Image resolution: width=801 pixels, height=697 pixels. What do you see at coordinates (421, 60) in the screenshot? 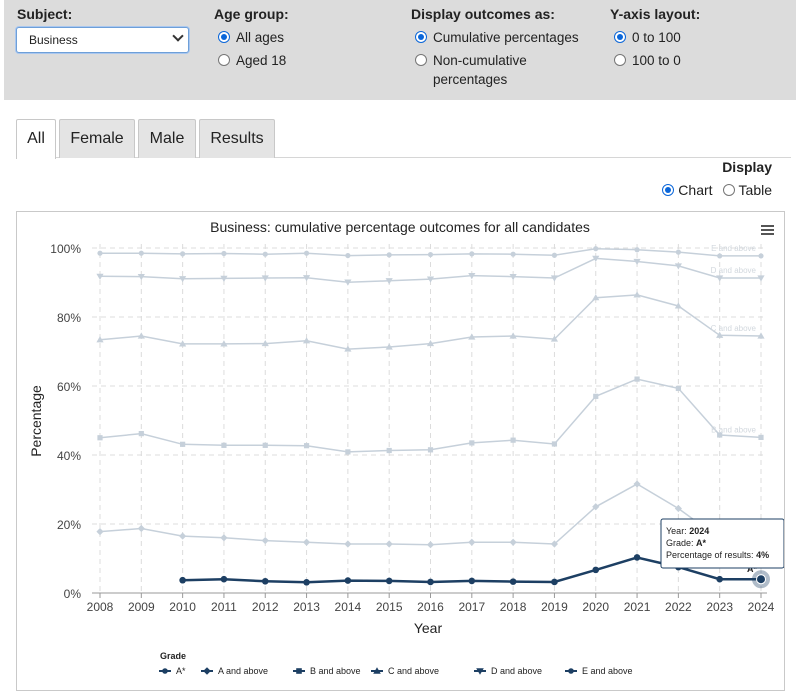
I see `radio-noncumulative` at bounding box center [421, 60].